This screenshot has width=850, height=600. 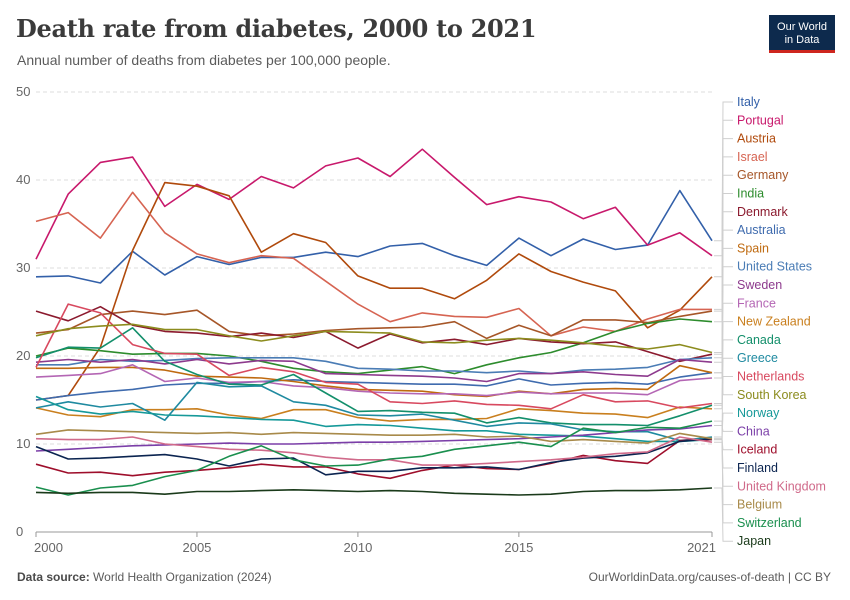 What do you see at coordinates (23, 267) in the screenshot?
I see `y-tick-label: 30` at bounding box center [23, 267].